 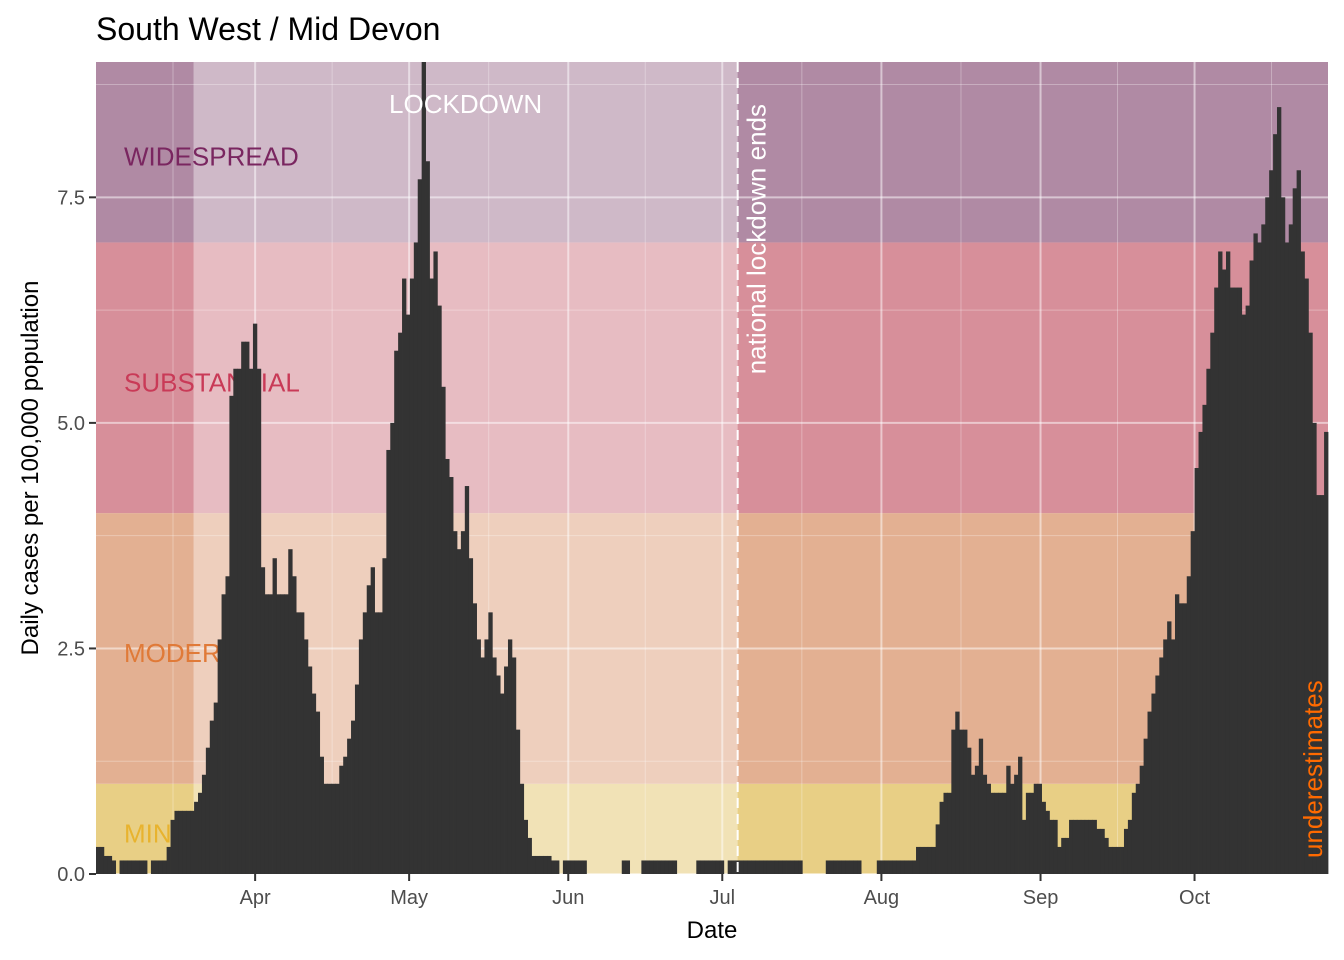 What do you see at coordinates (255, 898) in the screenshot?
I see `x-tick-label: Apr` at bounding box center [255, 898].